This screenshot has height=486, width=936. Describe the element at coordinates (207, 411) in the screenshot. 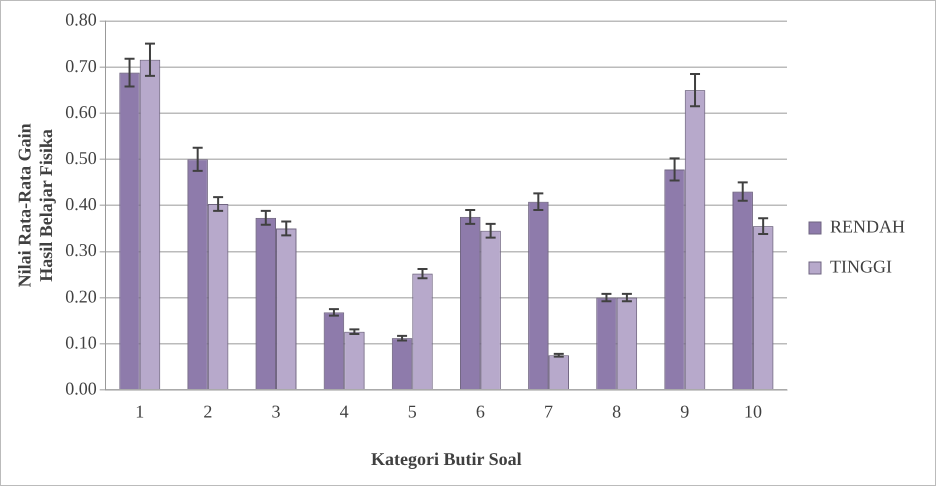

I see `x-tick-label: 2` at that location.